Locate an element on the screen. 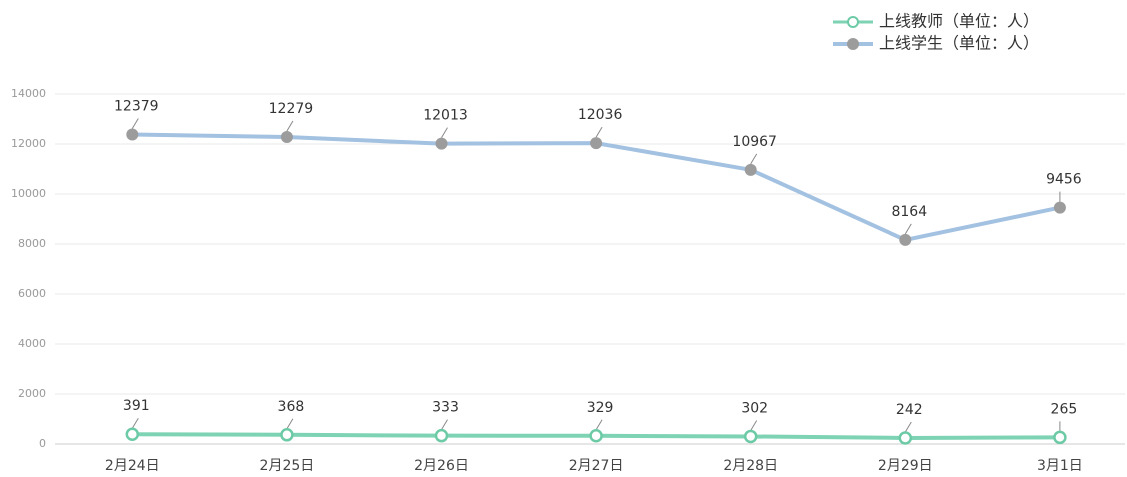  data-label: 9456 is located at coordinates (1064, 180).